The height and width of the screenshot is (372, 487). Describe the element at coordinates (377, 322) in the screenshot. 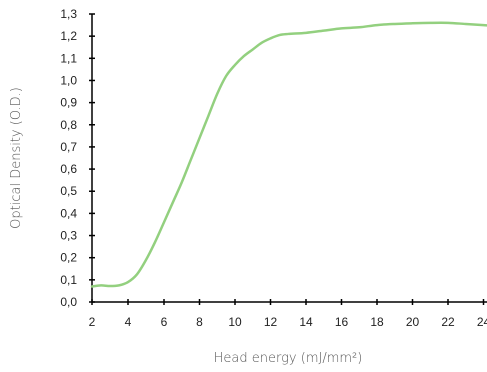

I see `x-tick-label: 18` at that location.